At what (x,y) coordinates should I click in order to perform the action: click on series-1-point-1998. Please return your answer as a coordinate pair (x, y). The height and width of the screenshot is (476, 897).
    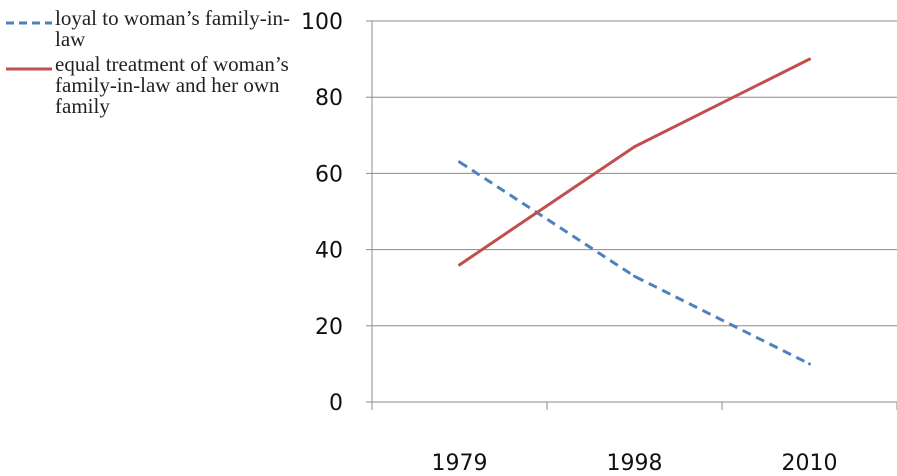
    Looking at the image, I should click on (634, 147).